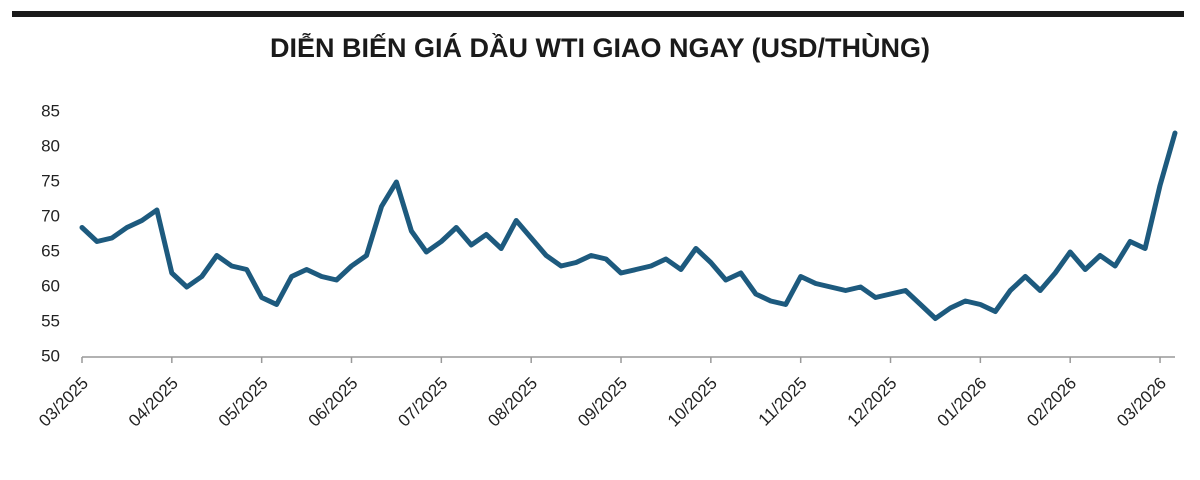  What do you see at coordinates (598, 14) in the screenshot?
I see `top-rule` at bounding box center [598, 14].